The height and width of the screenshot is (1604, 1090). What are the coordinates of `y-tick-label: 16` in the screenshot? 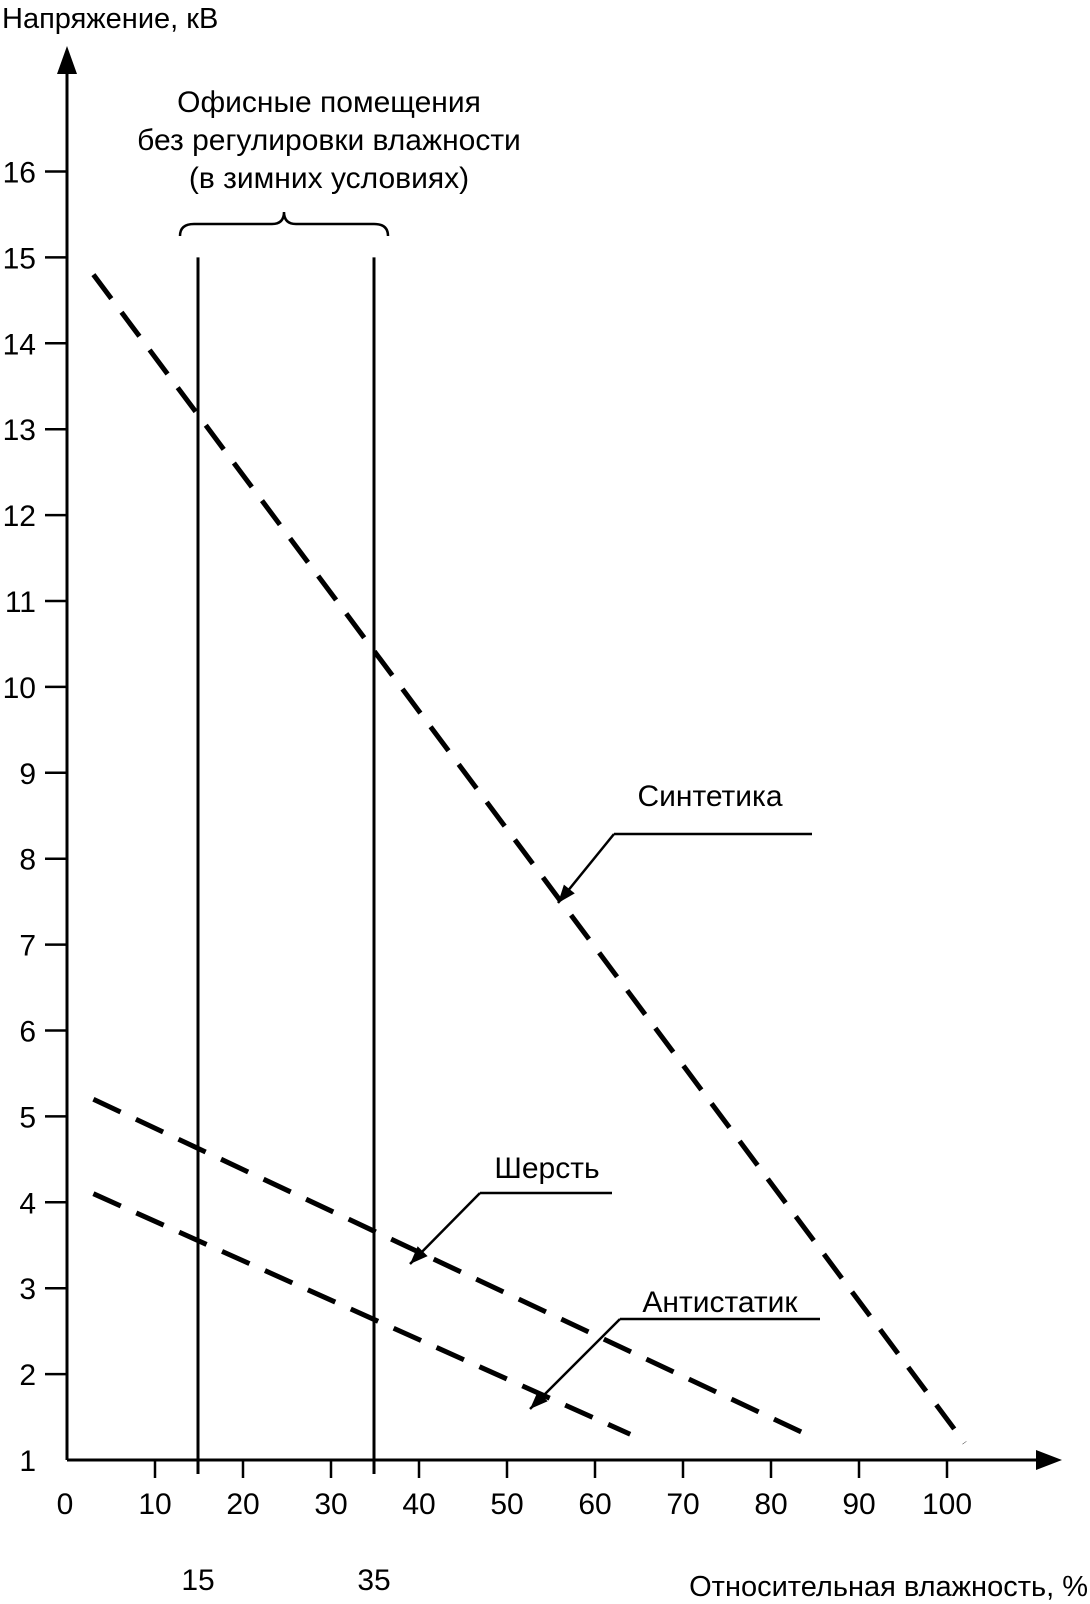 It's located at (19, 173).